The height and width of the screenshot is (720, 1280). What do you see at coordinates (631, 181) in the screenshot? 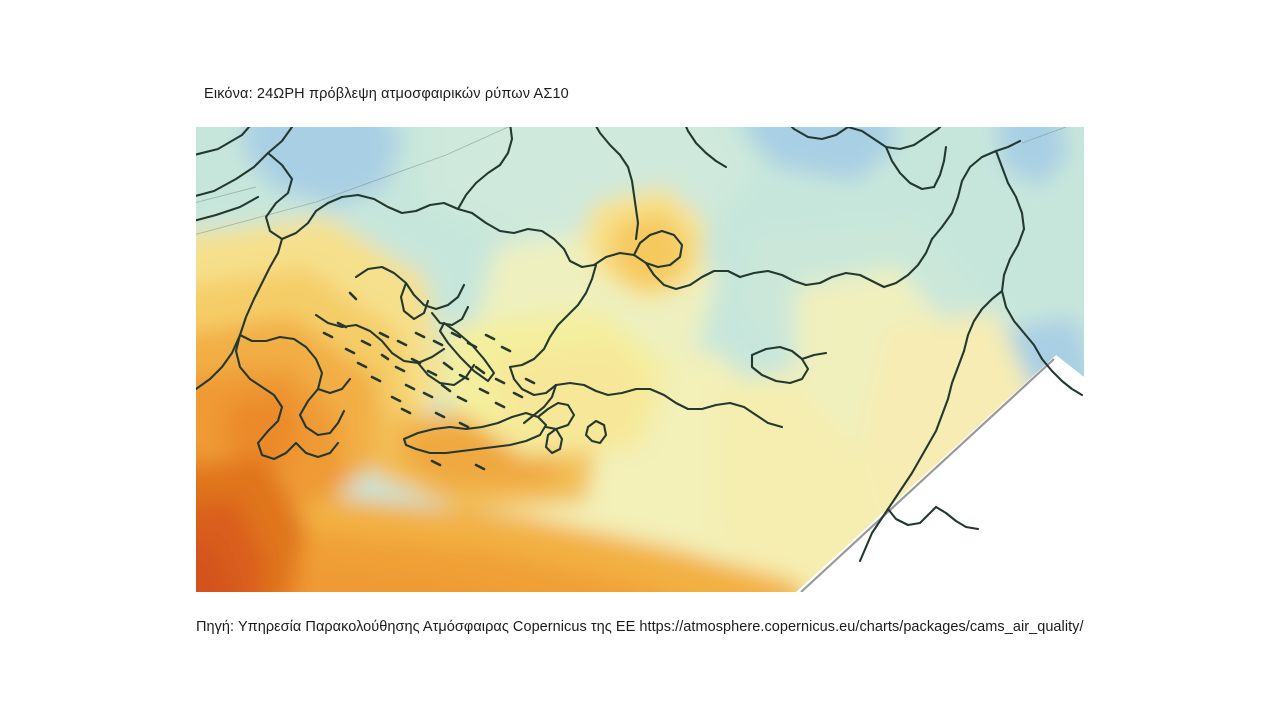
I see `graticule` at bounding box center [631, 181].